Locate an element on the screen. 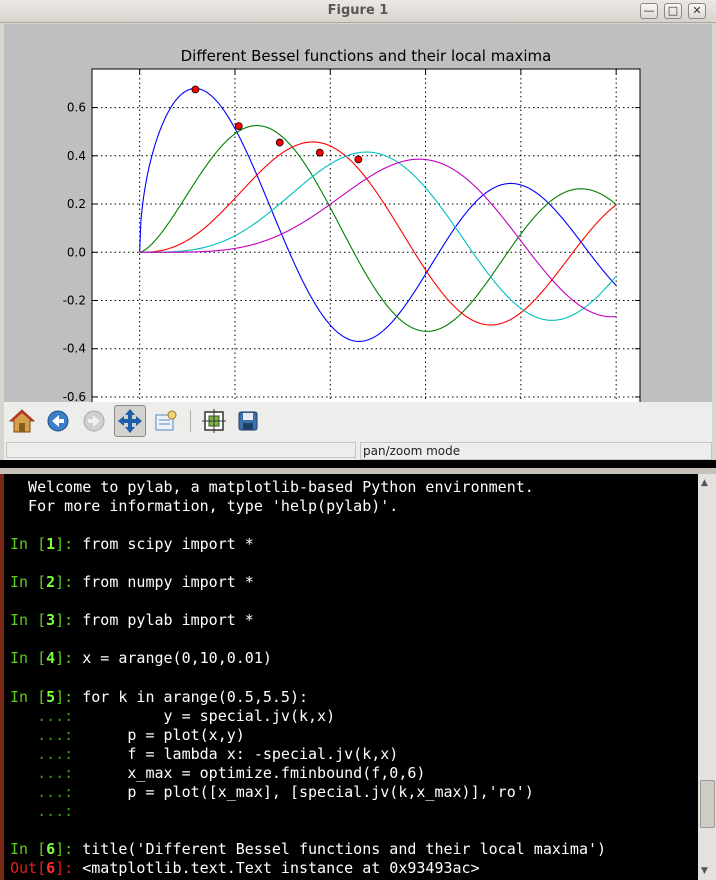 This screenshot has width=716, height=880. output-prompt: Out[6]: is located at coordinates (46, 868).